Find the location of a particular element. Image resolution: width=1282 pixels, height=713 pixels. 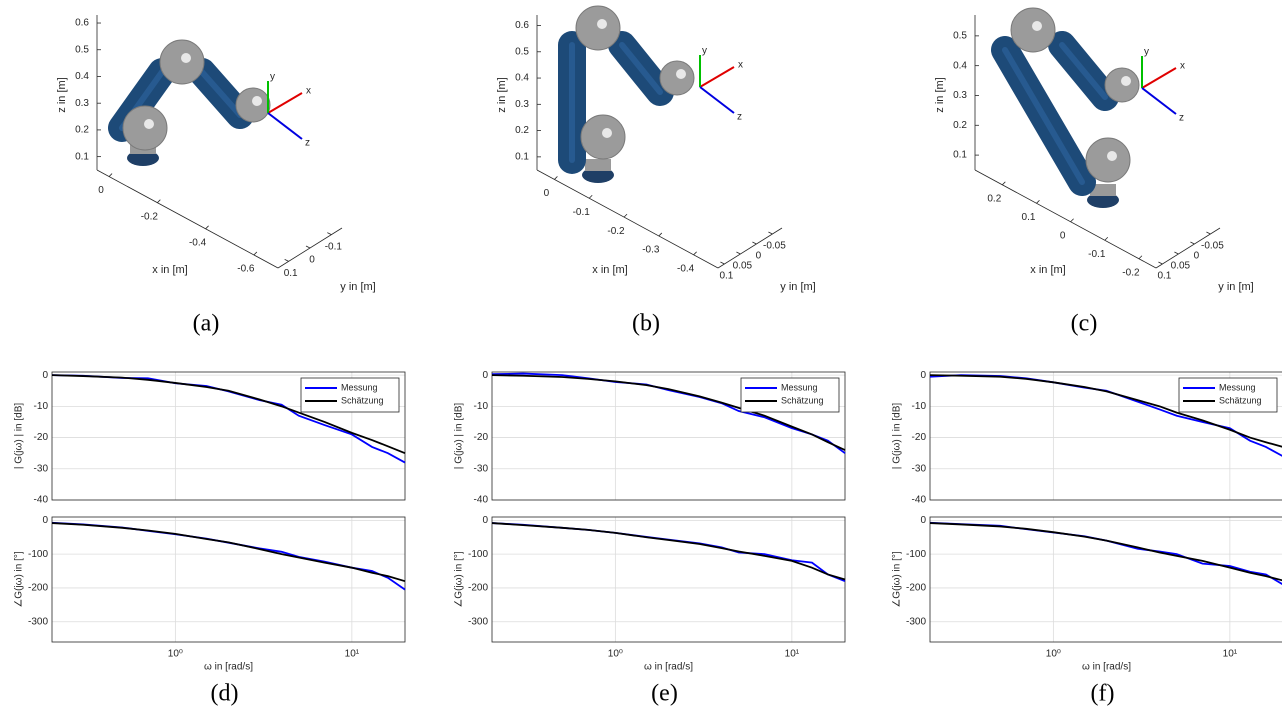

x-tick-label: -0.4 is located at coordinates (198, 242).